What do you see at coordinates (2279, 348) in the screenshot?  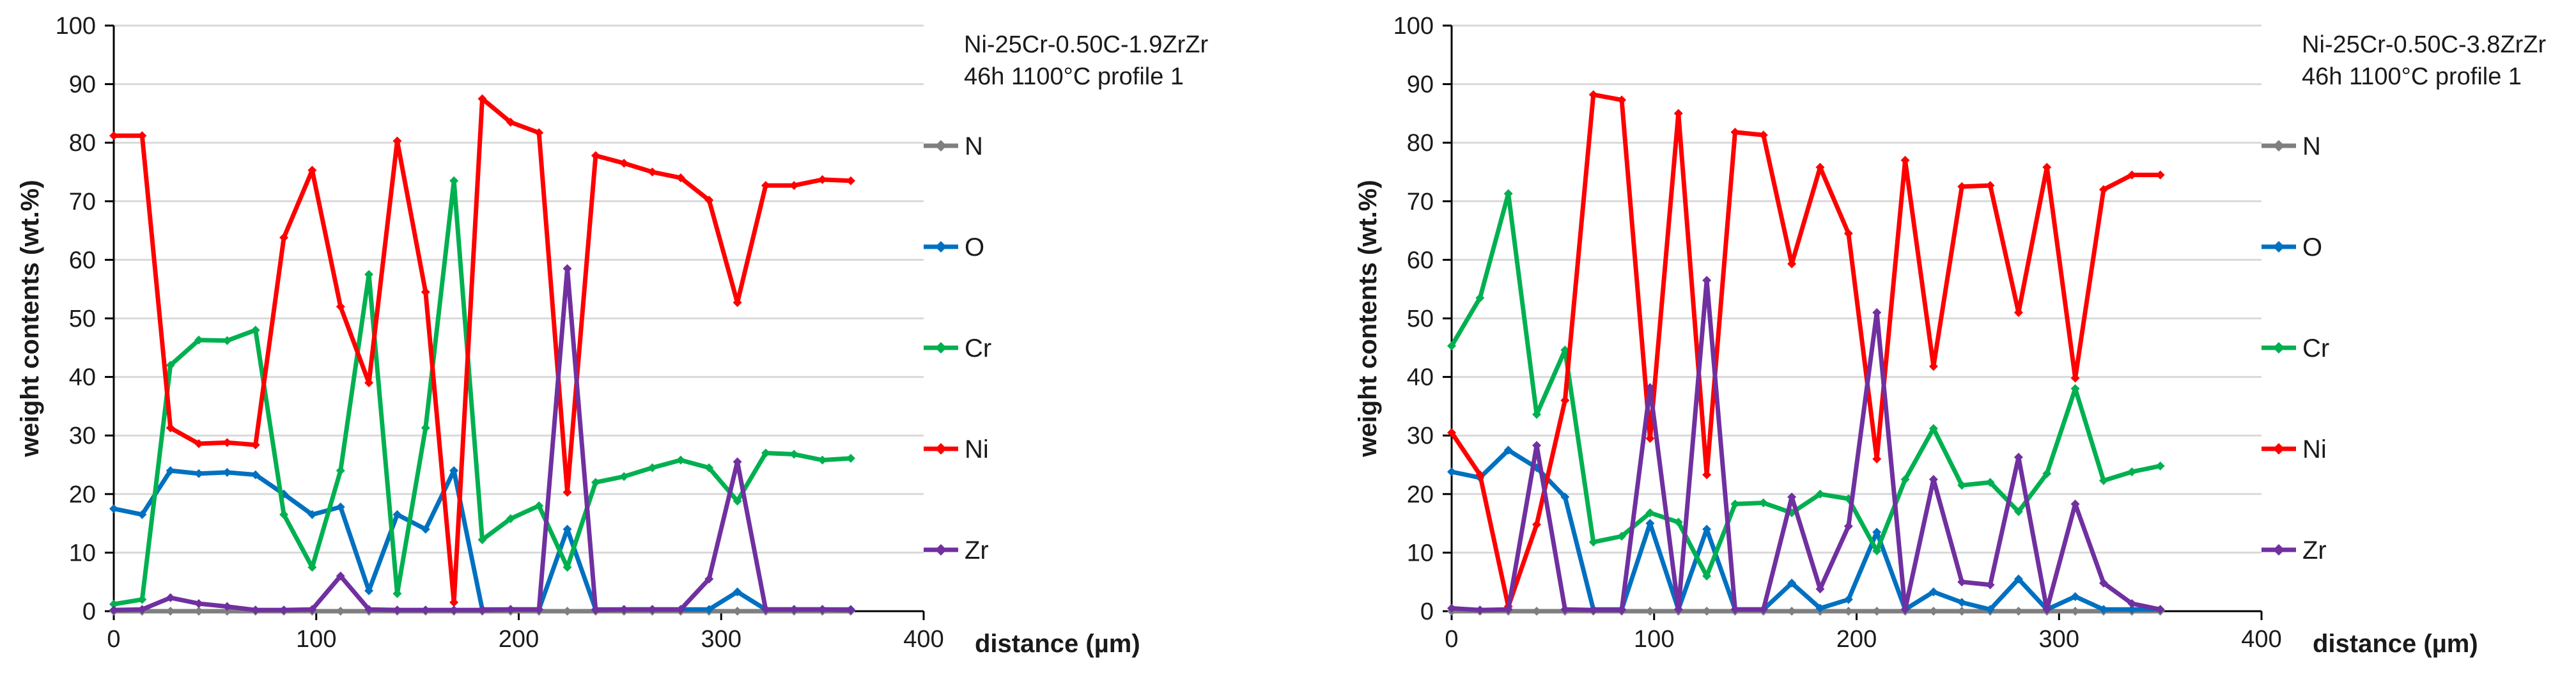 I see `legend-marker-cr` at bounding box center [2279, 348].